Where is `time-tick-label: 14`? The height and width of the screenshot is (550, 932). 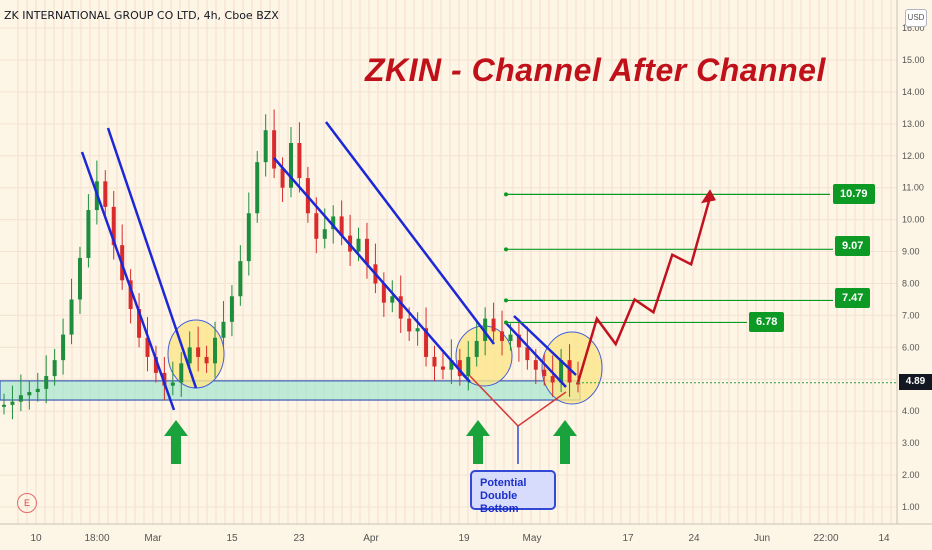 time-tick-label: 14 is located at coordinates (884, 538).